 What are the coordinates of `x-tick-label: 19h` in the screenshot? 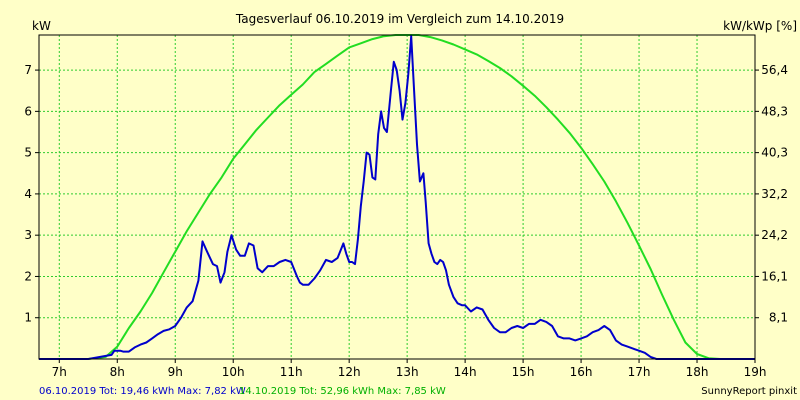 It's located at (755, 372).